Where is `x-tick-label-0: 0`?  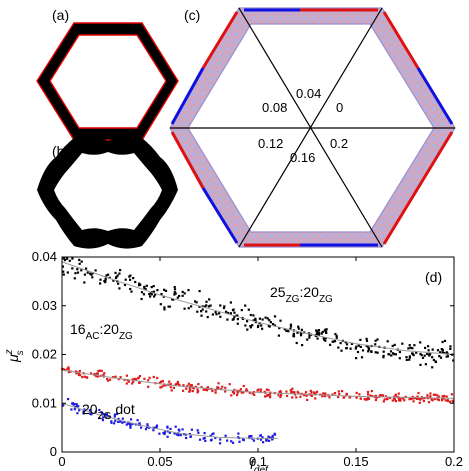
x-tick-label-0: 0 is located at coordinates (61, 461).